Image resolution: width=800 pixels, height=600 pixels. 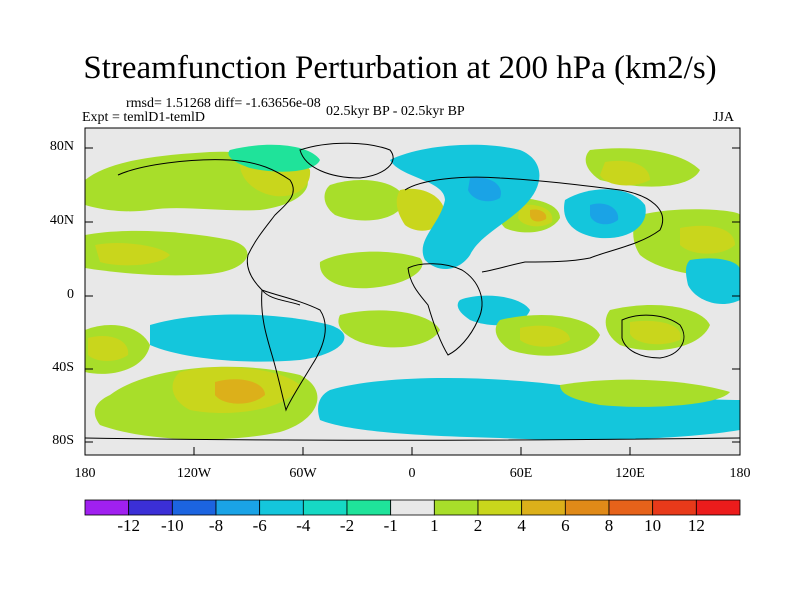 What do you see at coordinates (696, 525) in the screenshot?
I see `colorbar-label-13: 12` at bounding box center [696, 525].